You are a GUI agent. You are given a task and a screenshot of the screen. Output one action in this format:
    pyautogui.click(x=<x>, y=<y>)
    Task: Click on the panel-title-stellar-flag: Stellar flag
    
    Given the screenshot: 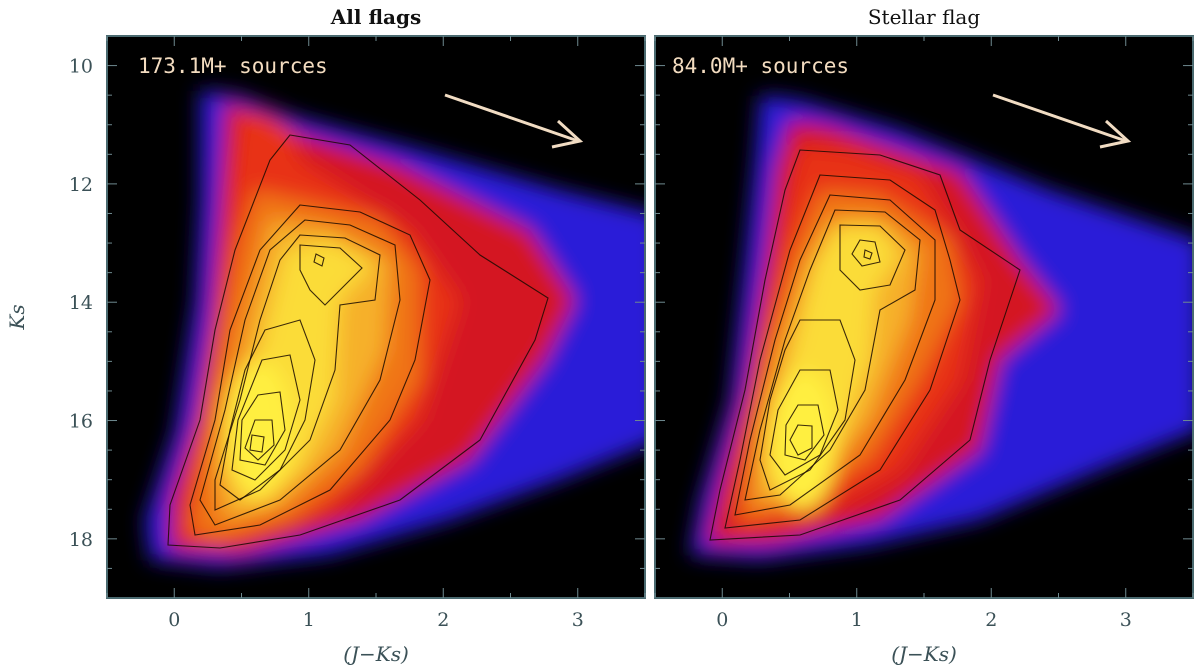 What is the action you would take?
    pyautogui.click(x=924, y=17)
    